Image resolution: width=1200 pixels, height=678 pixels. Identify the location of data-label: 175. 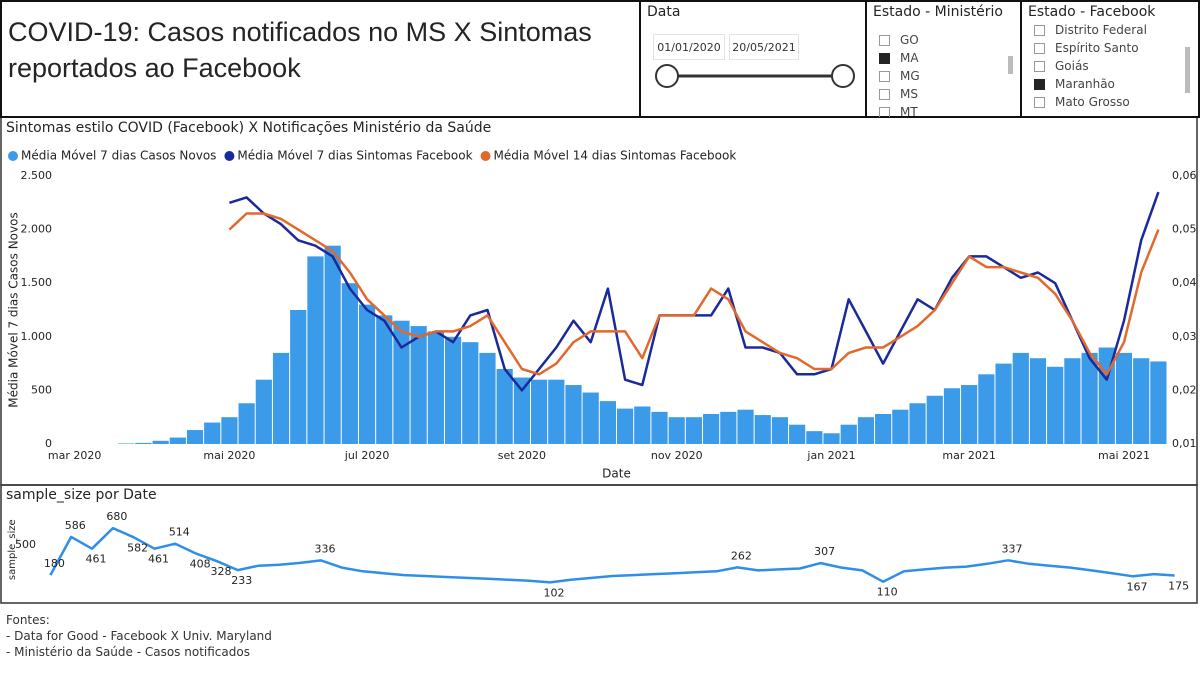
(1178, 586).